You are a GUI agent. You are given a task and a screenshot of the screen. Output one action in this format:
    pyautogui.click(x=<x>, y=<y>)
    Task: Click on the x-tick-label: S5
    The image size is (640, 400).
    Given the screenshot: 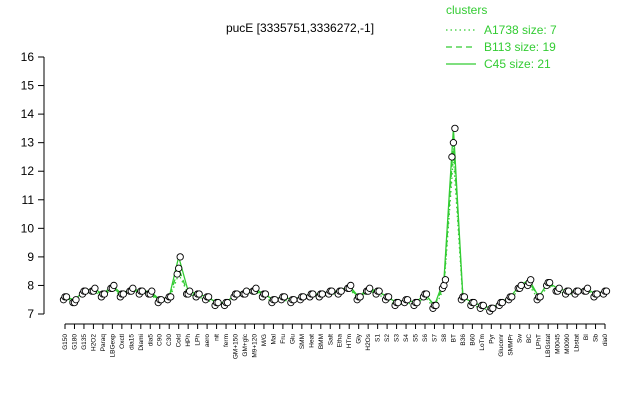 What is the action you would take?
    pyautogui.click(x=416, y=338)
    